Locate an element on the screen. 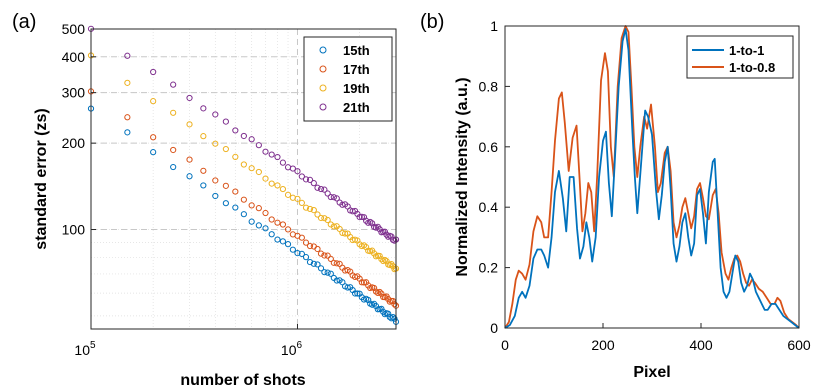 This screenshot has width=817, height=390. panel-a-legend-box is located at coordinates (348, 79).